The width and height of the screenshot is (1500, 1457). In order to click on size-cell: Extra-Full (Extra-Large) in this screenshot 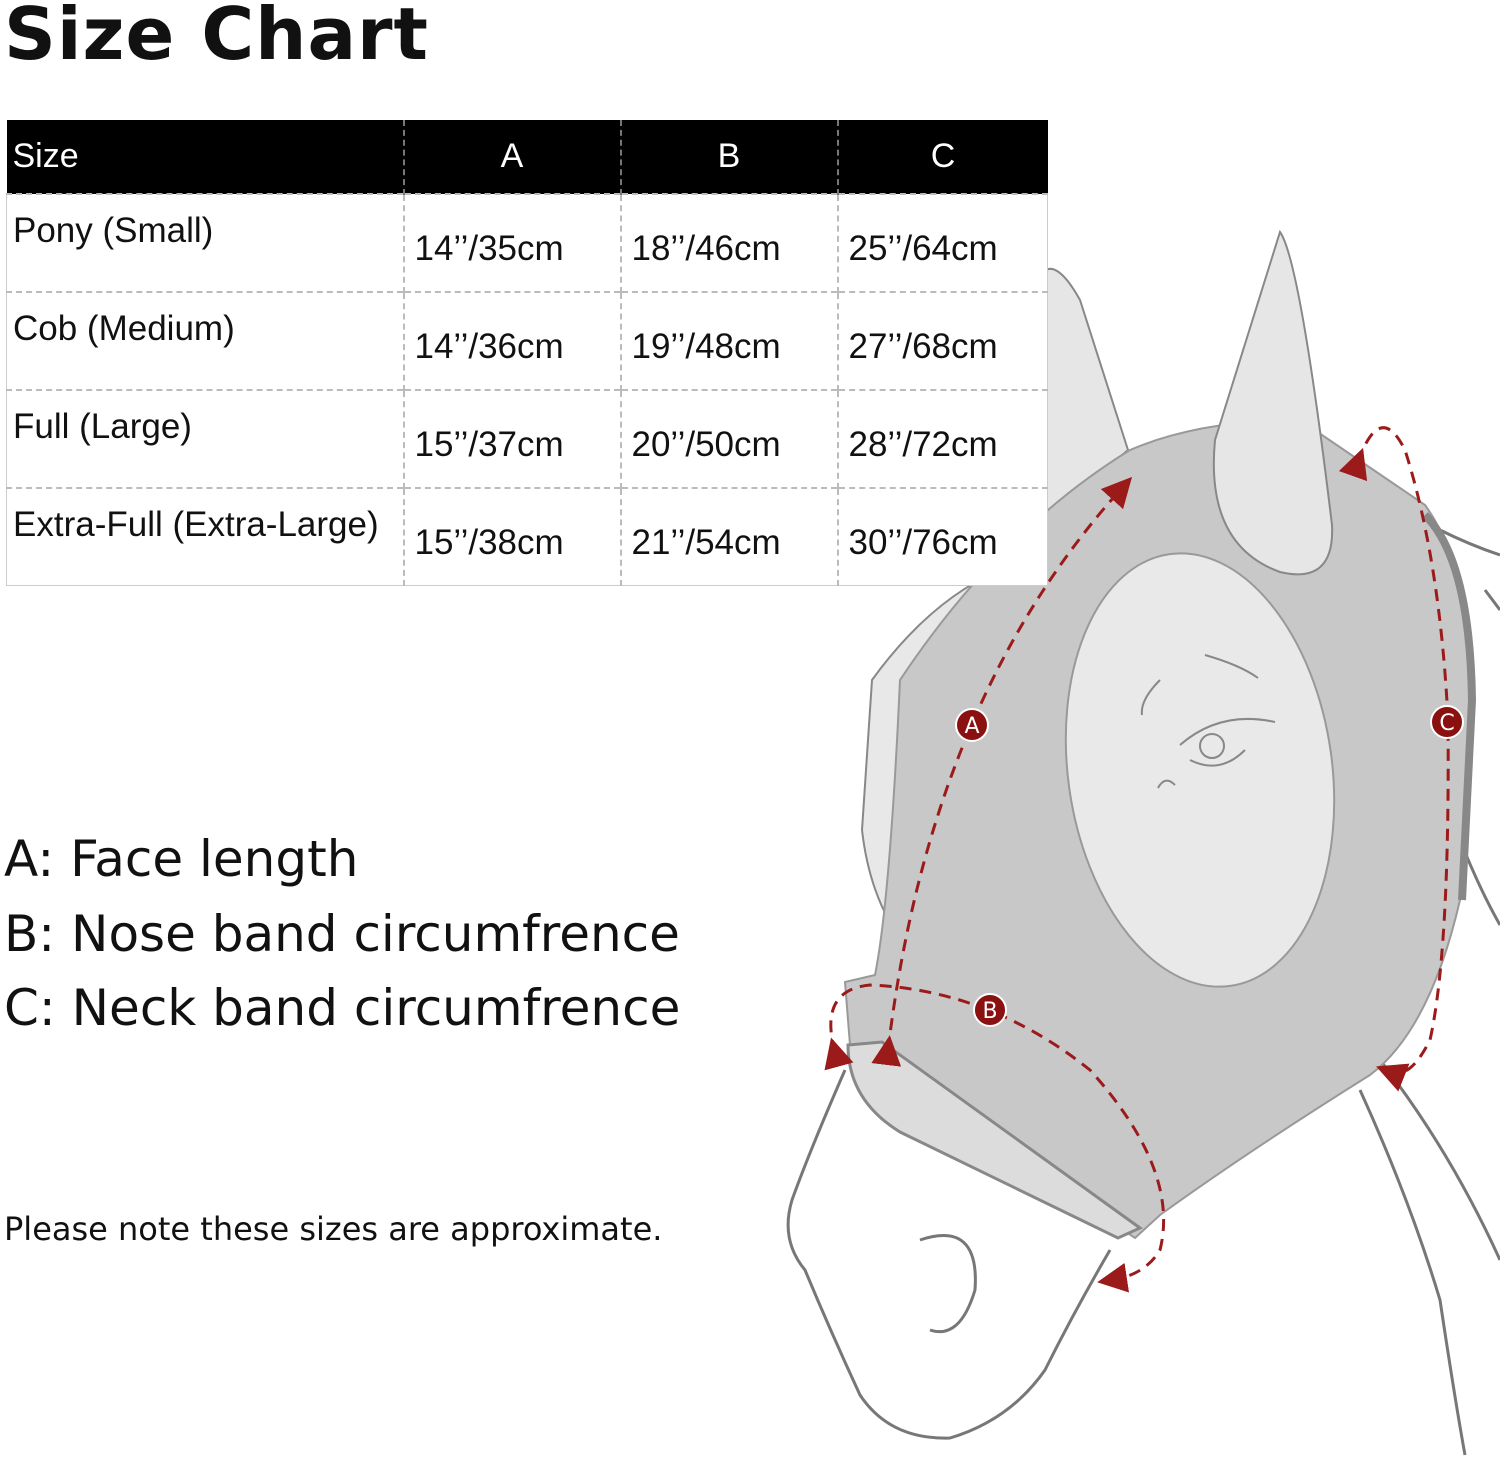, I will do `click(205, 536)`.